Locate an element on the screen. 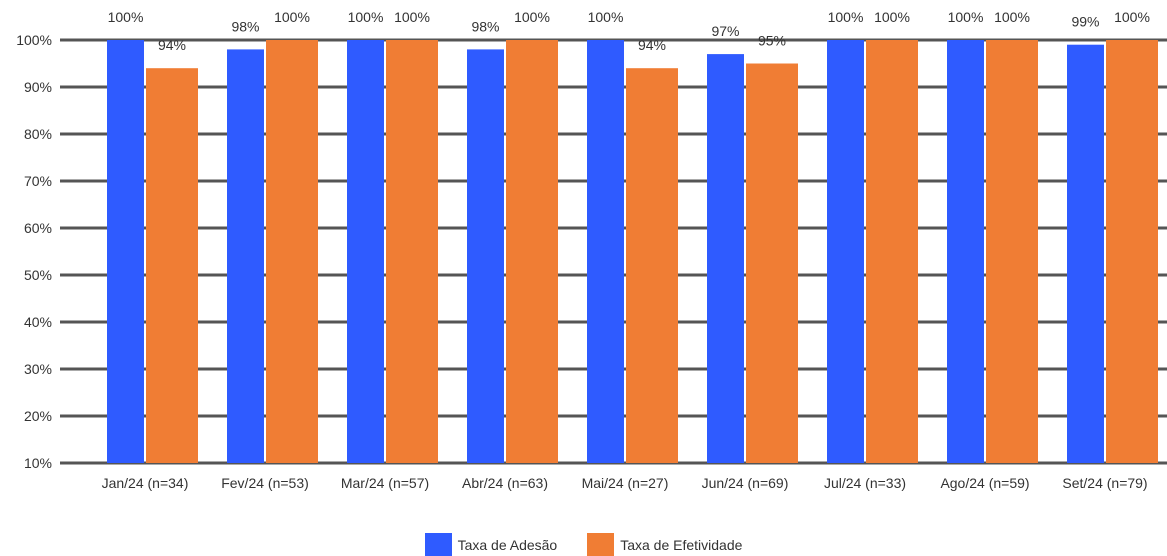 The width and height of the screenshot is (1167, 556). legend-swatch-efetividade is located at coordinates (601, 544).